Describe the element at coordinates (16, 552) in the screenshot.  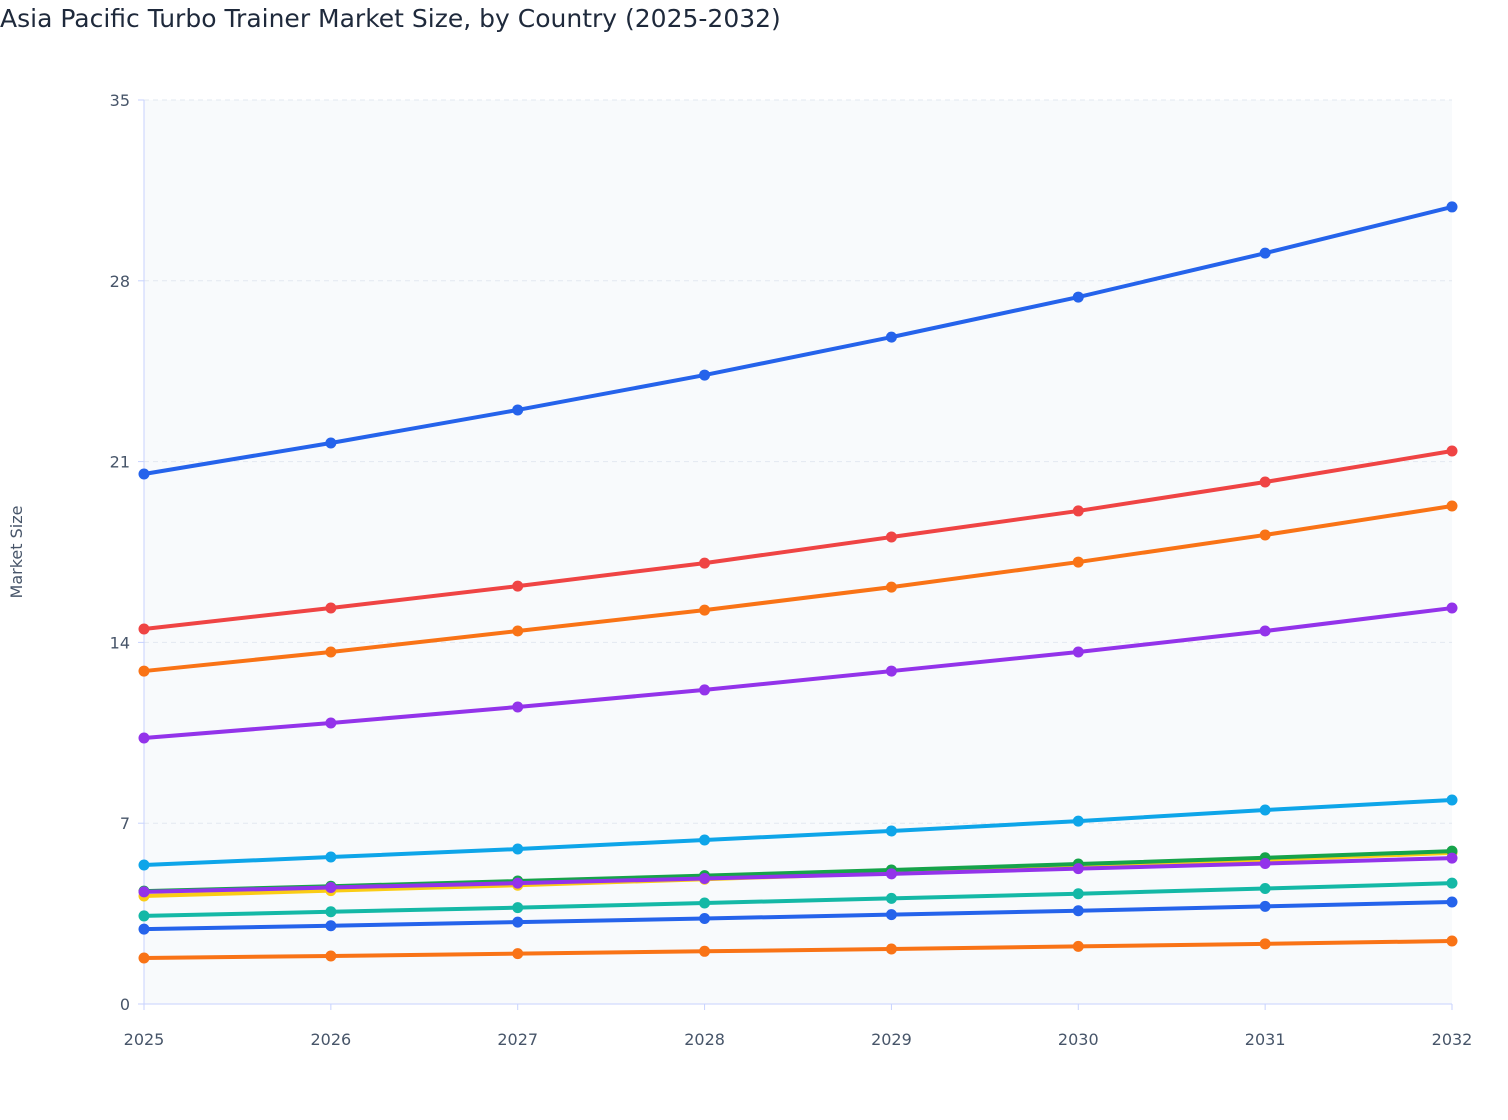
I see `y-axis-label: Market Size` at that location.